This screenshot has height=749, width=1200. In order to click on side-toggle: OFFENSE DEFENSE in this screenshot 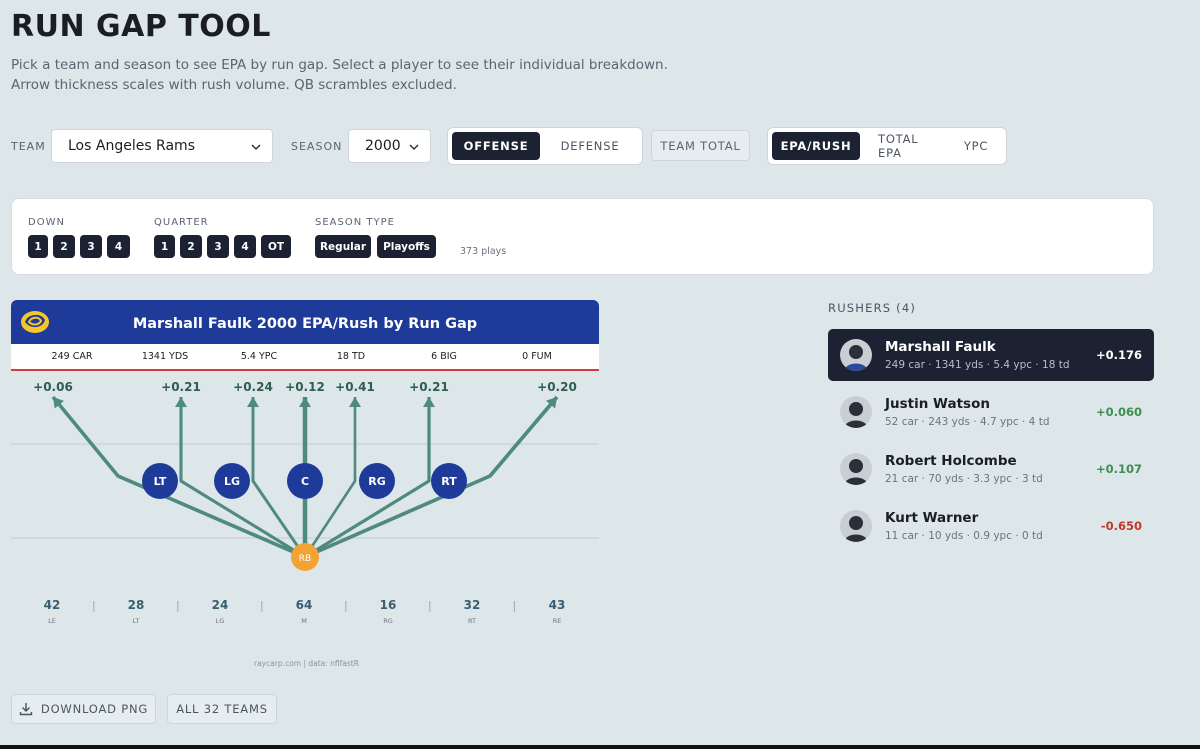, I will do `click(545, 146)`.